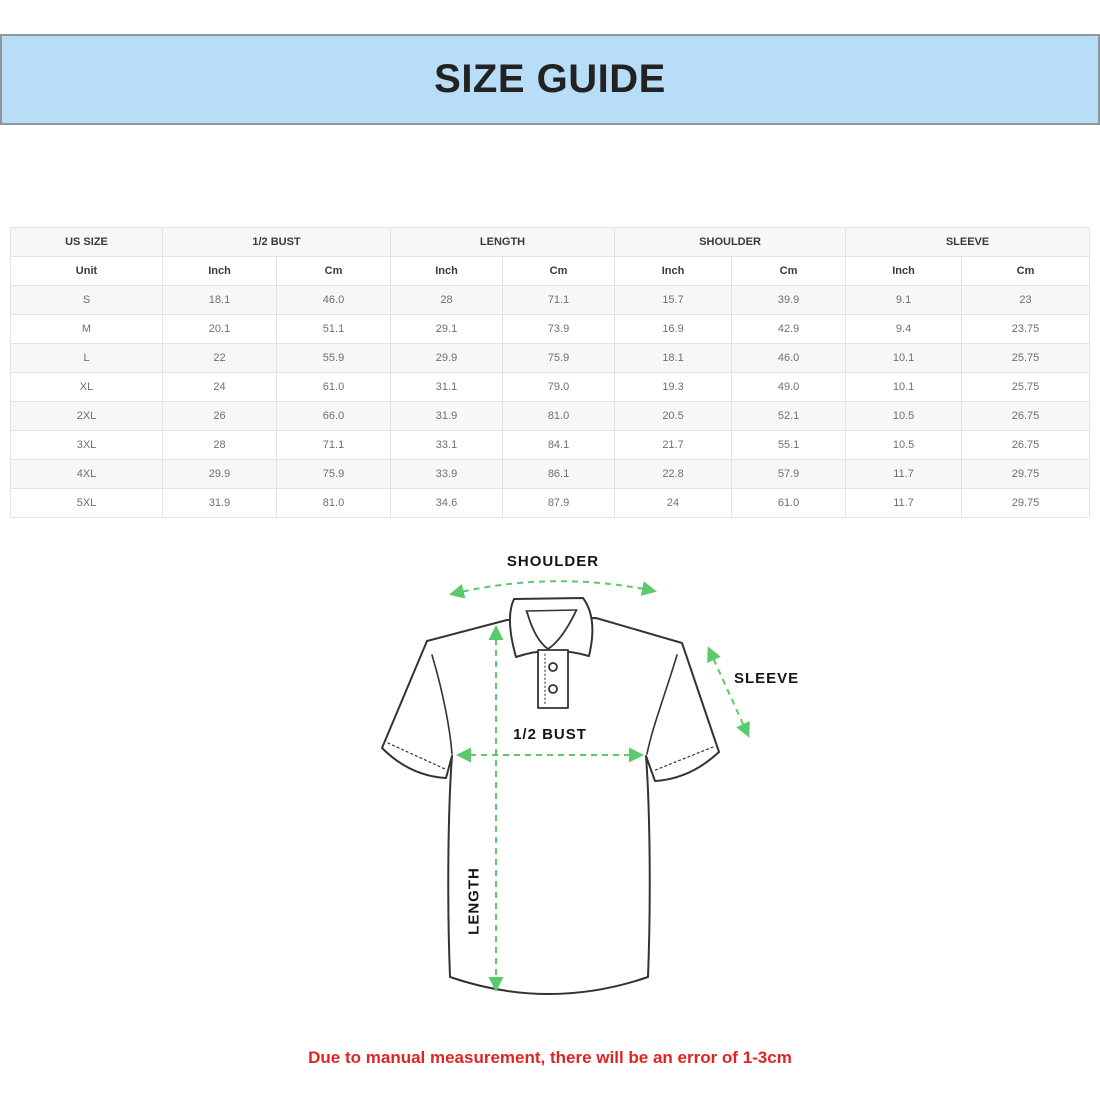 This screenshot has height=1100, width=1100. What do you see at coordinates (333, 300) in the screenshot?
I see `measurement-cell: 46.0` at bounding box center [333, 300].